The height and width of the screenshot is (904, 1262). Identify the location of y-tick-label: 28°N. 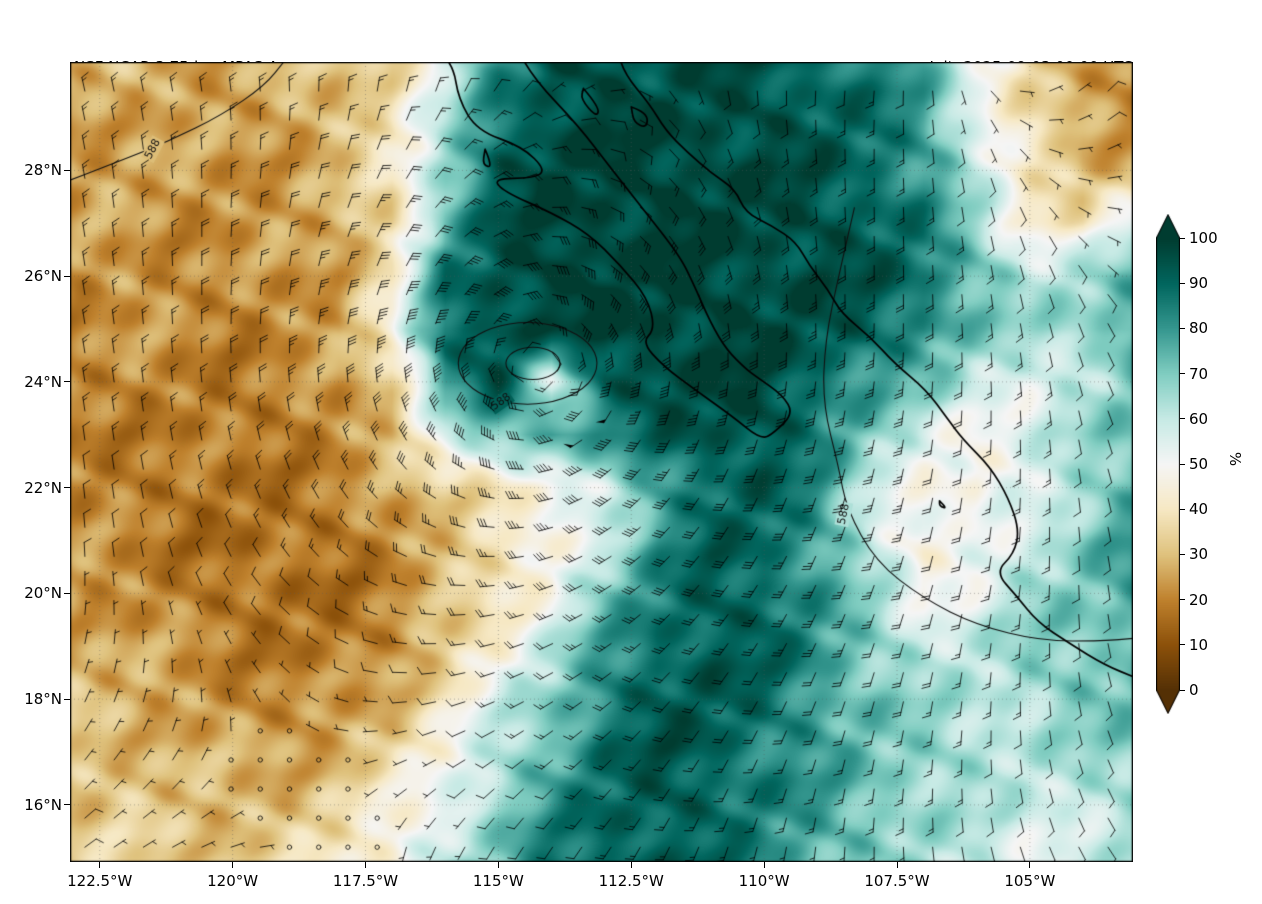
(43, 170).